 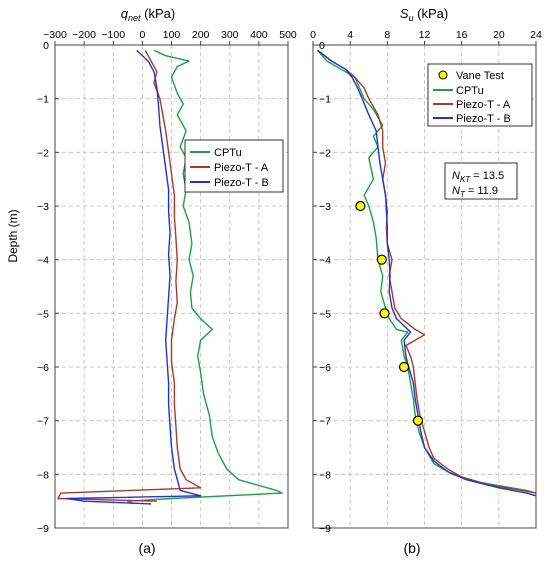 I want to click on panel-b-x-ticks: 0 4 8 12 16 20 24, so click(x=426, y=37).